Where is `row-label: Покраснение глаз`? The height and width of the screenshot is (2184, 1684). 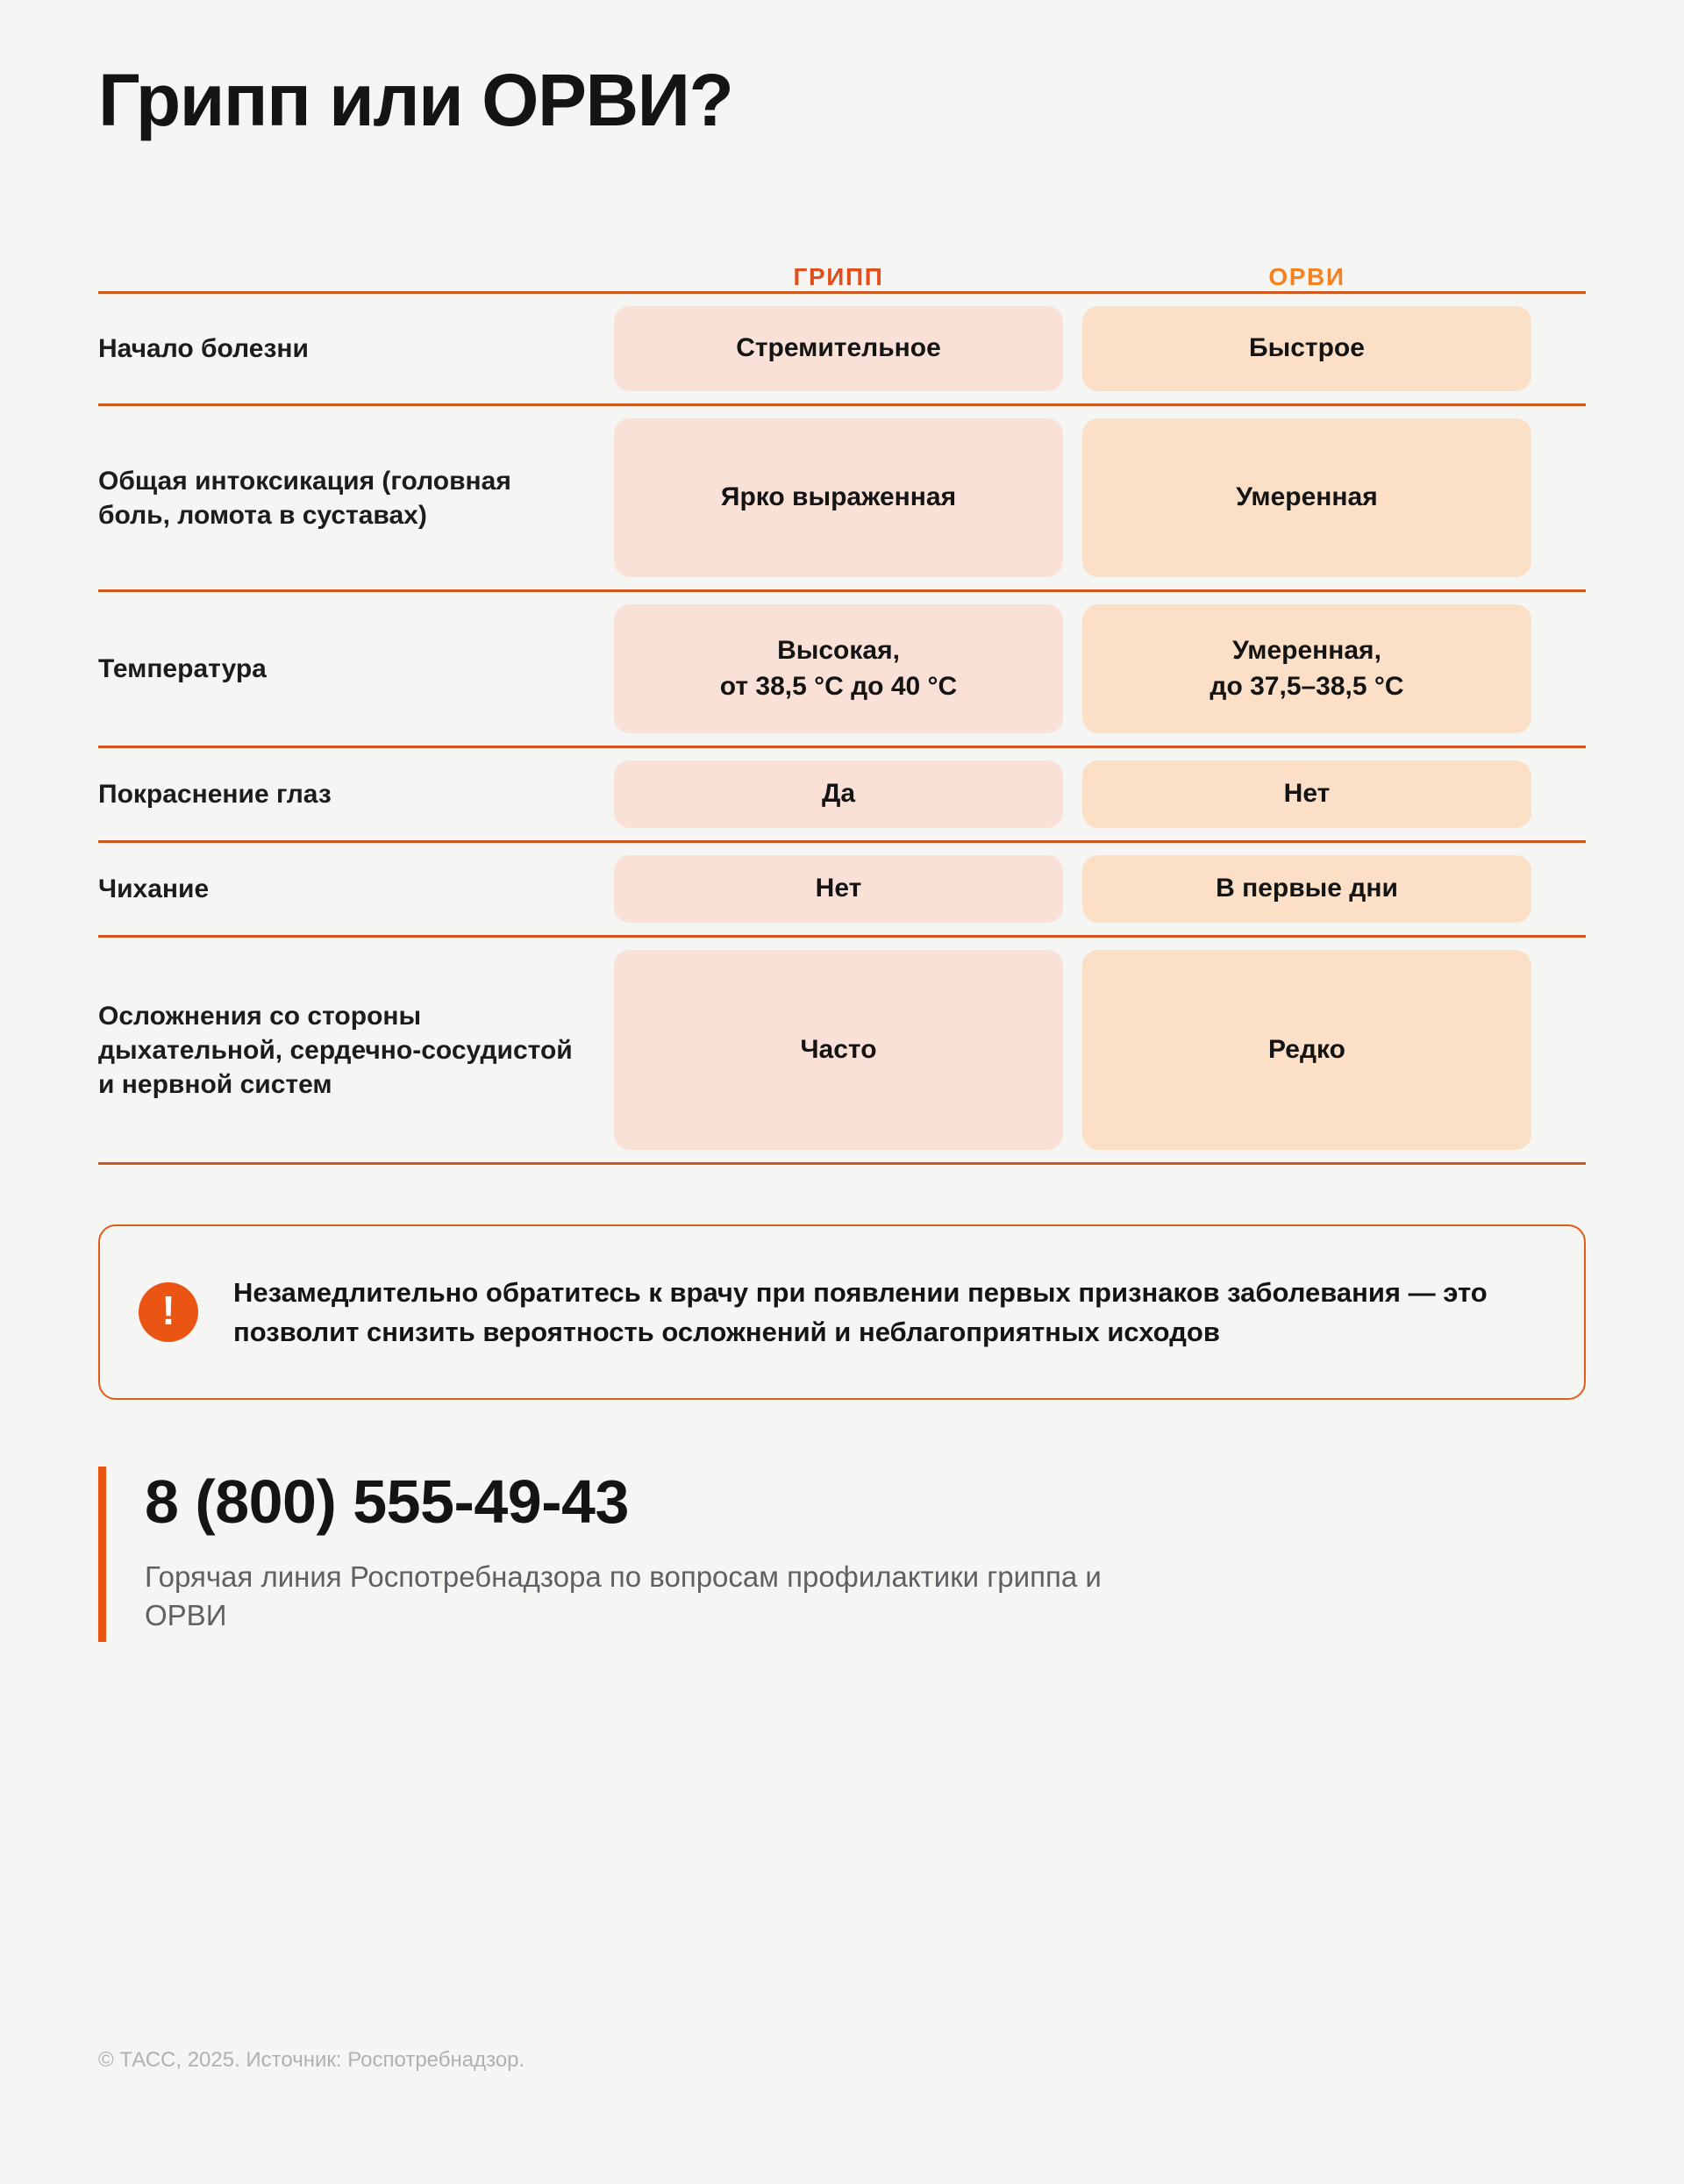 row-label: Покраснение глаз is located at coordinates (215, 794).